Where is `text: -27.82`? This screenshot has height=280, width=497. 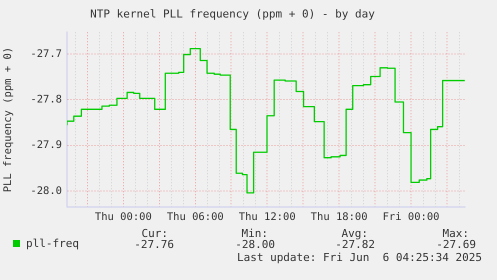
text: -27.82 is located at coordinates (355, 244).